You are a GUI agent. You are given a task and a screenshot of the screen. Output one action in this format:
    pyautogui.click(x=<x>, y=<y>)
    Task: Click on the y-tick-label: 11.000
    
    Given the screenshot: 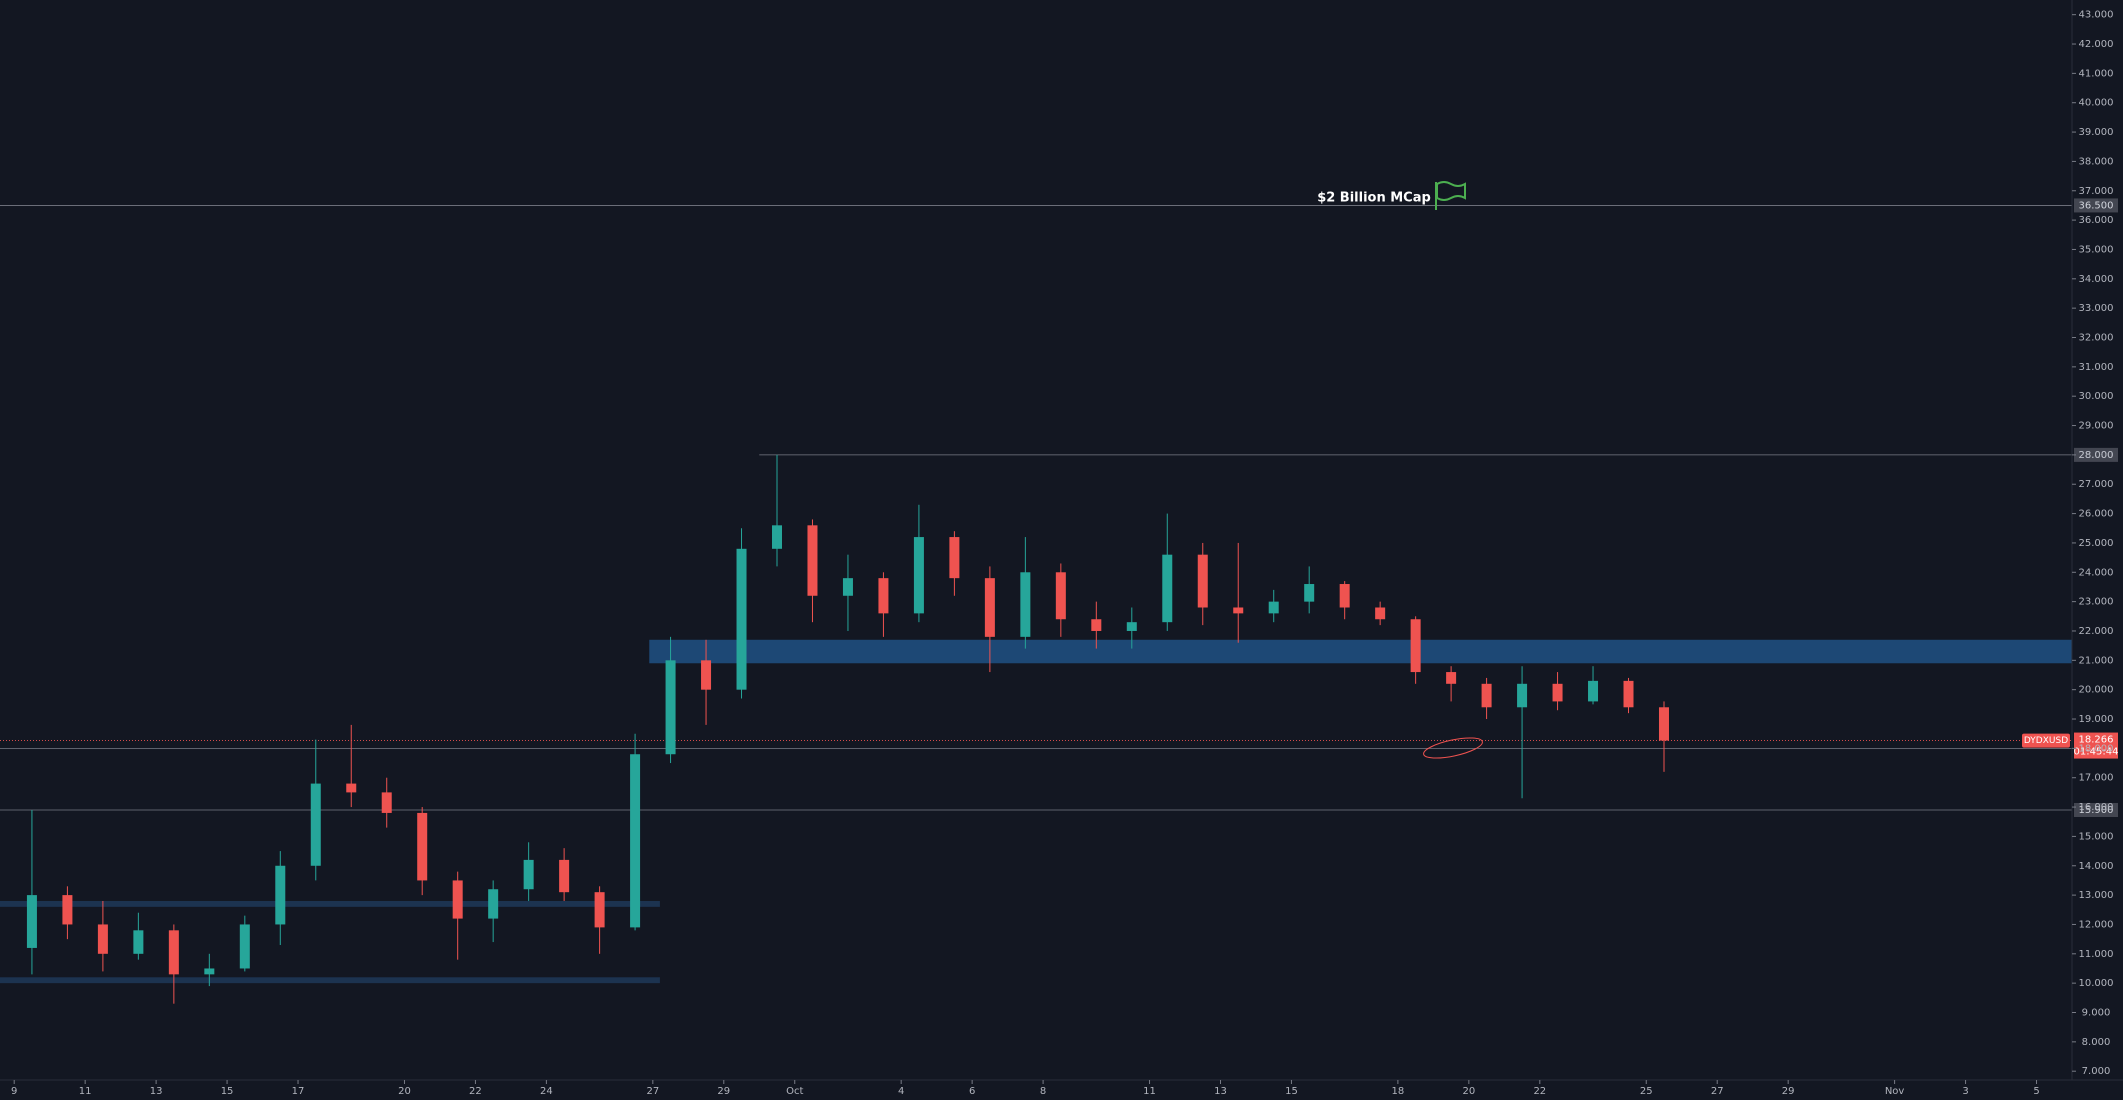 What is the action you would take?
    pyautogui.click(x=2096, y=954)
    